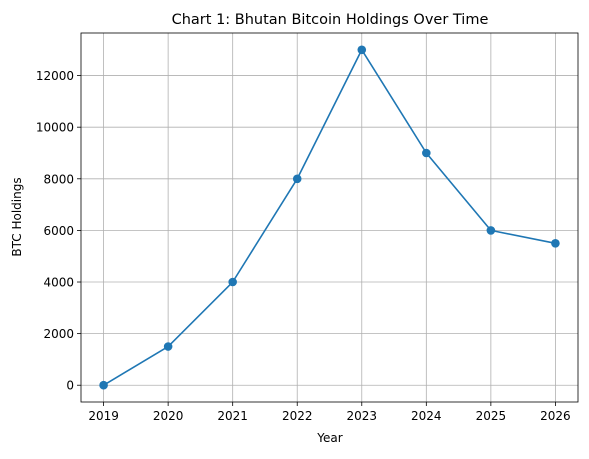 Image resolution: width=589 pixels, height=459 pixels. I want to click on data-point-2020, so click(168, 346).